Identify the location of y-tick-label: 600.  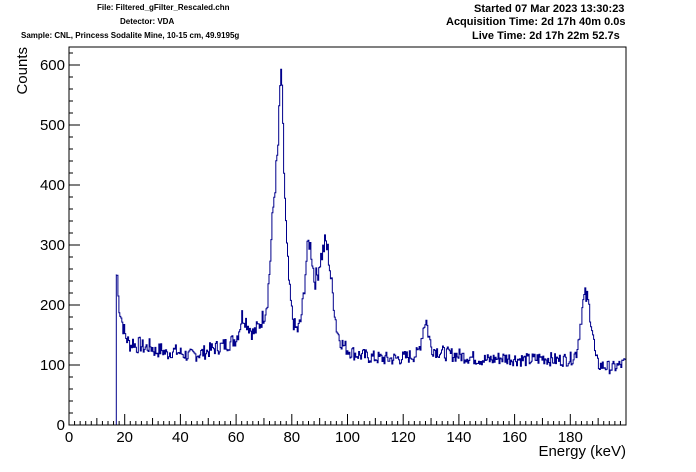
(52, 65).